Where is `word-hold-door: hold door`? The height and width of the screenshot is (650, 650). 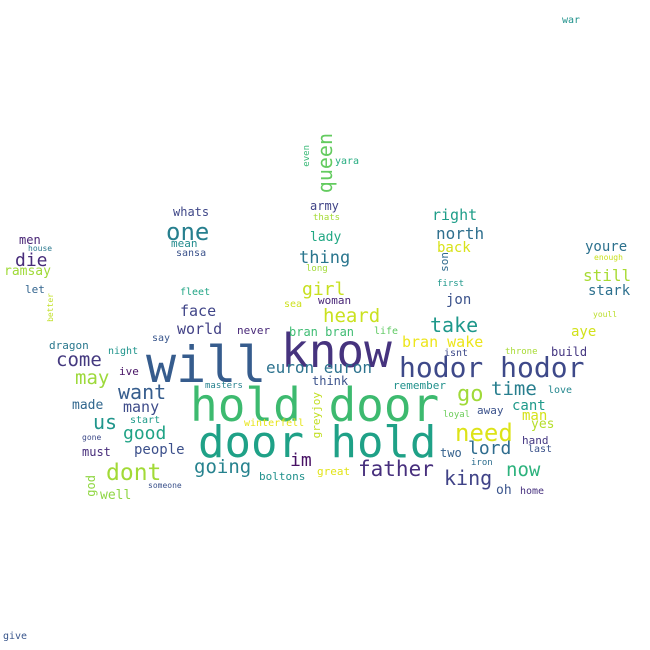
word-hold-door: hold door is located at coordinates (315, 405).